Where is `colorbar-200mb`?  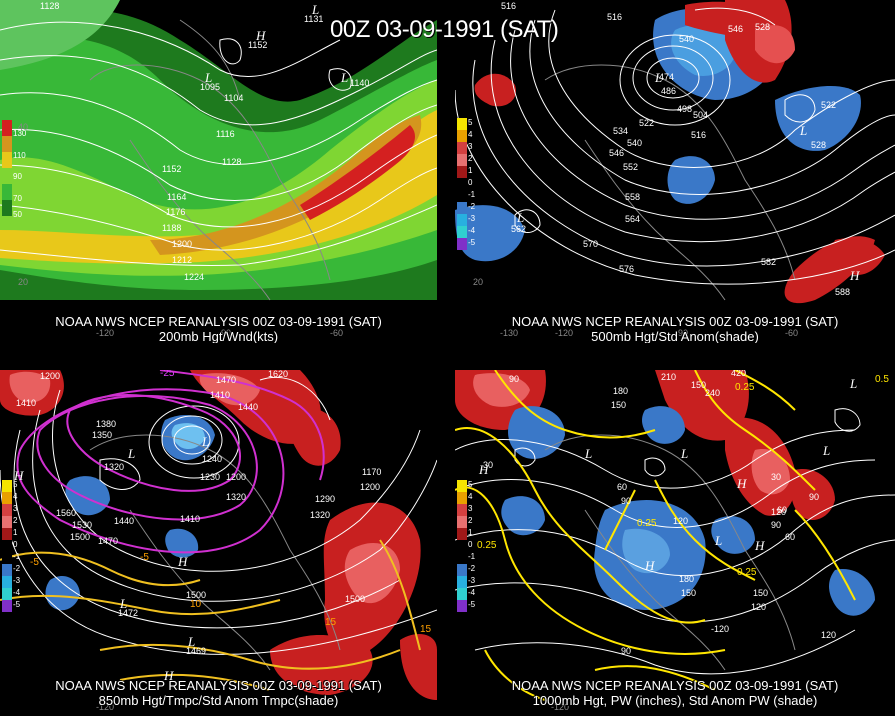
colorbar-200mb is located at coordinates (7, 168).